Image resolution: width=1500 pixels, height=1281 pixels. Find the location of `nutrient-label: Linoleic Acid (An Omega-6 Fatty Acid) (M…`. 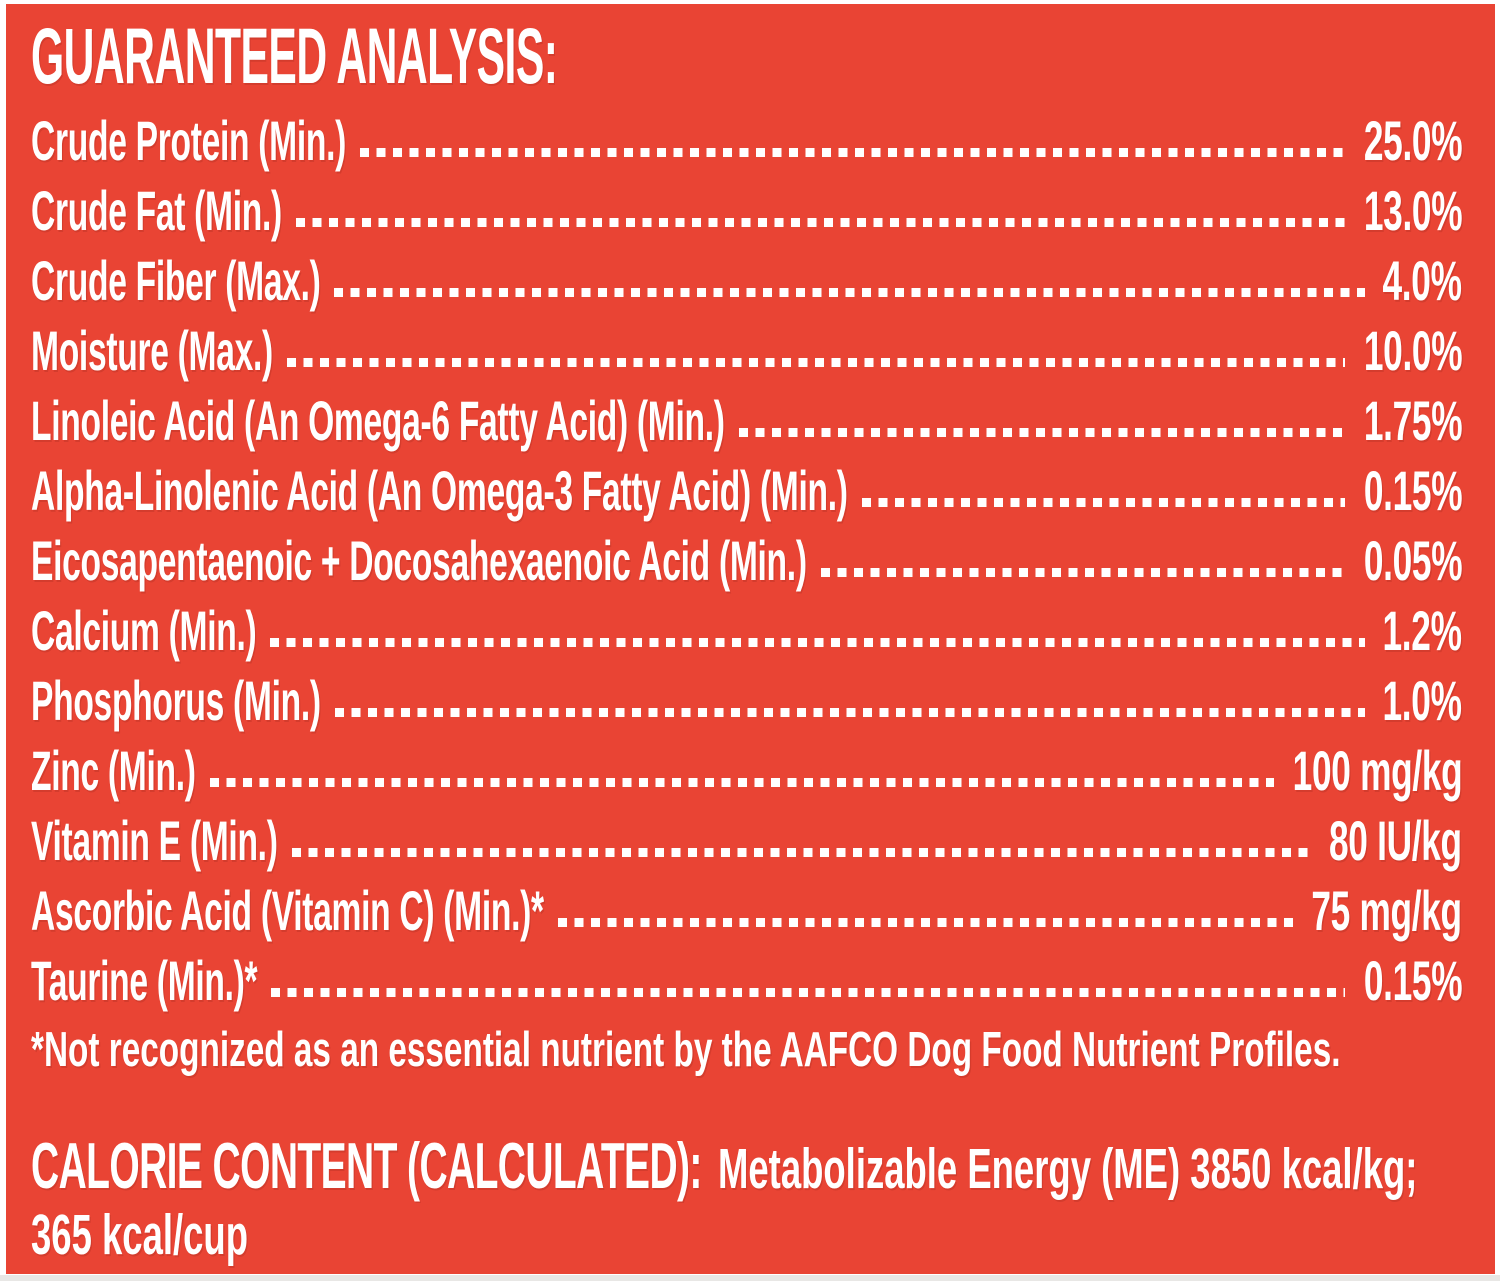

nutrient-label: Linoleic Acid (An Omega-6 Fatty Acid) (M… is located at coordinates (378, 420).